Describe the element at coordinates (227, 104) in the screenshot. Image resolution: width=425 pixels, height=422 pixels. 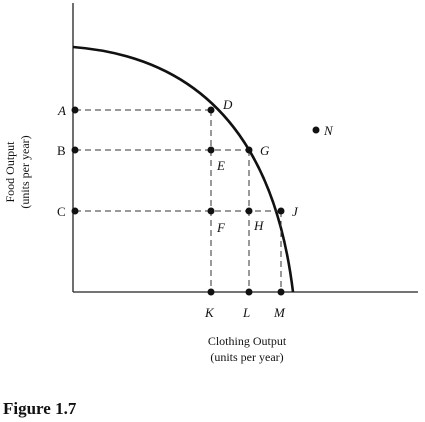
I see `label-d: D` at that location.